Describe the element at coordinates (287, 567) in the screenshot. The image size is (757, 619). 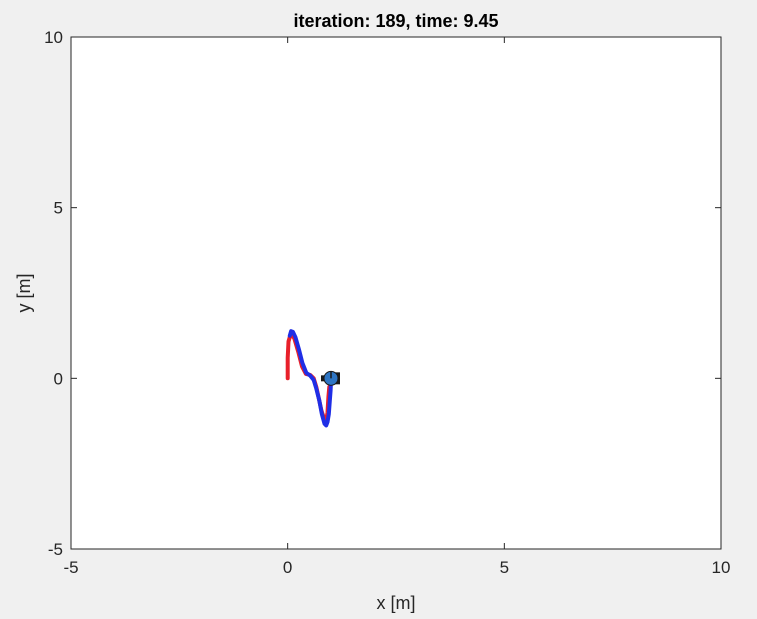
I see `x-tick-label: 0` at that location.